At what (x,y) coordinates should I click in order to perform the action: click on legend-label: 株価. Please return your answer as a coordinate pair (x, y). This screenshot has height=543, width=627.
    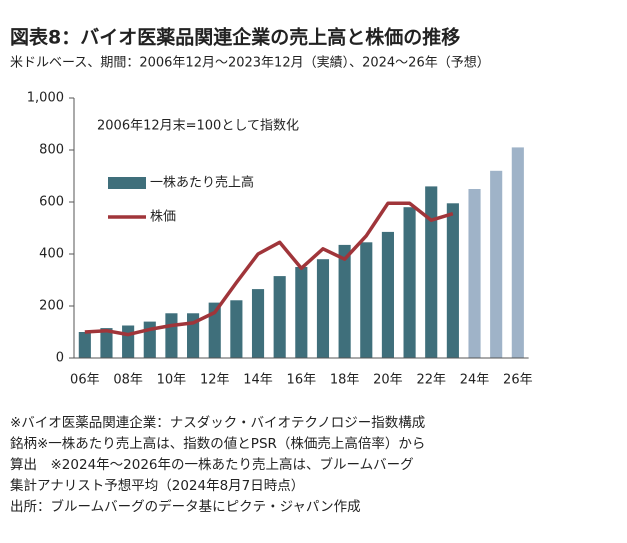
    Looking at the image, I should click on (163, 217).